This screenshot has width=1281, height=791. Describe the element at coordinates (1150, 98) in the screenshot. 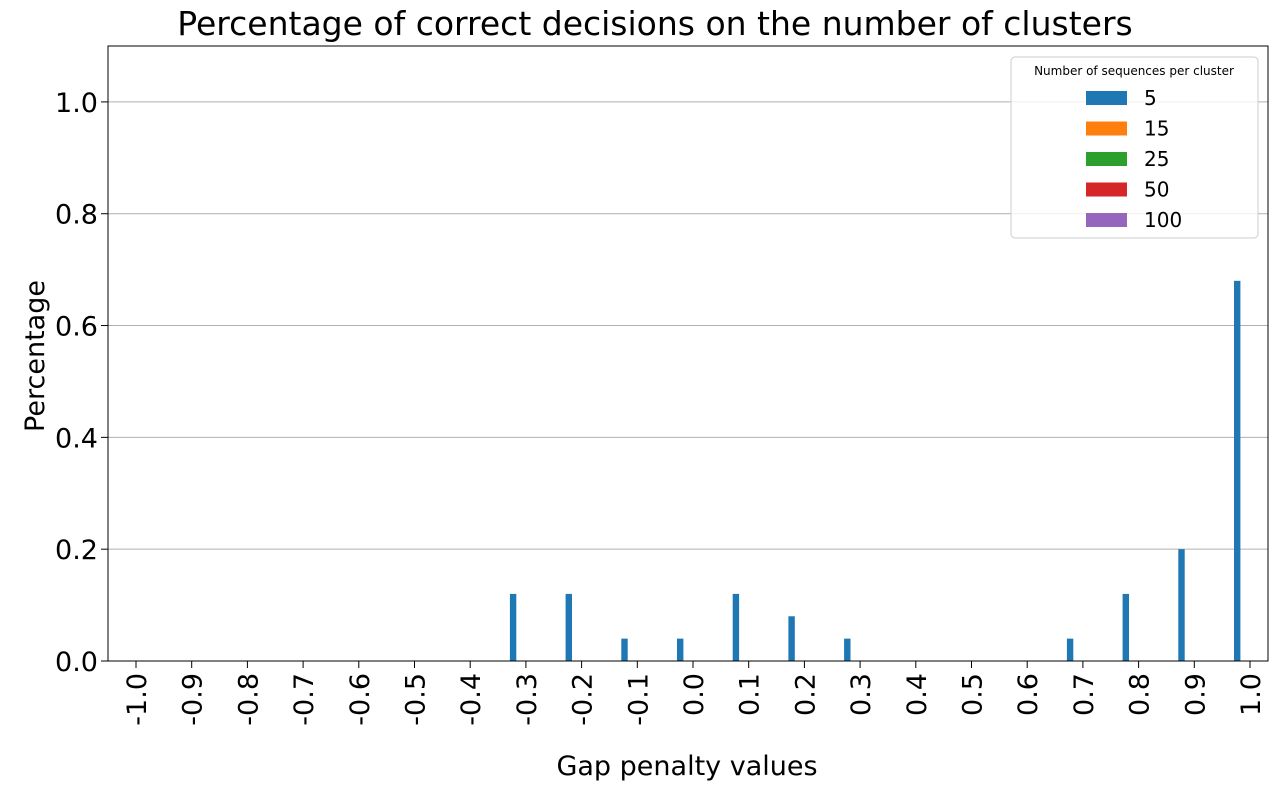

I see `legend-entry: 5` at that location.